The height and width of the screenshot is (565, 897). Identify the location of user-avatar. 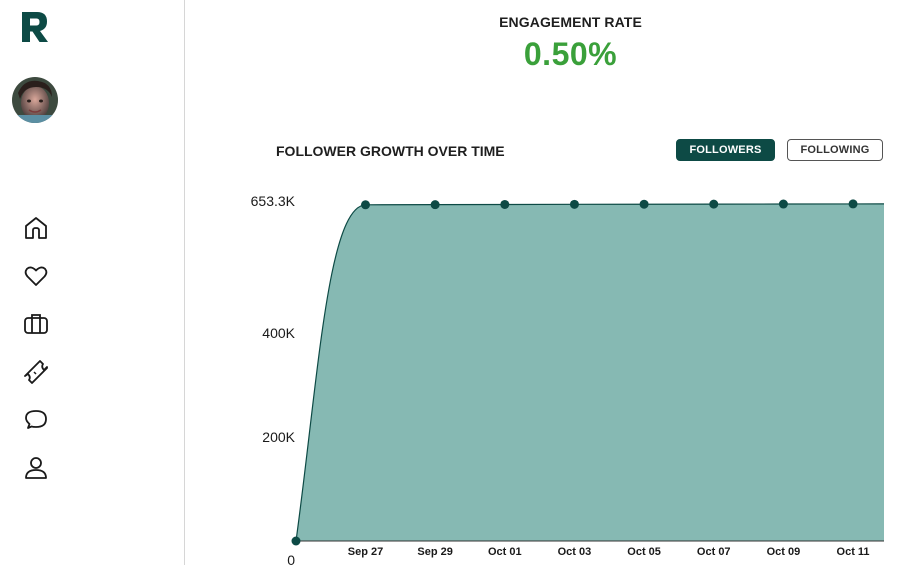
(35, 100).